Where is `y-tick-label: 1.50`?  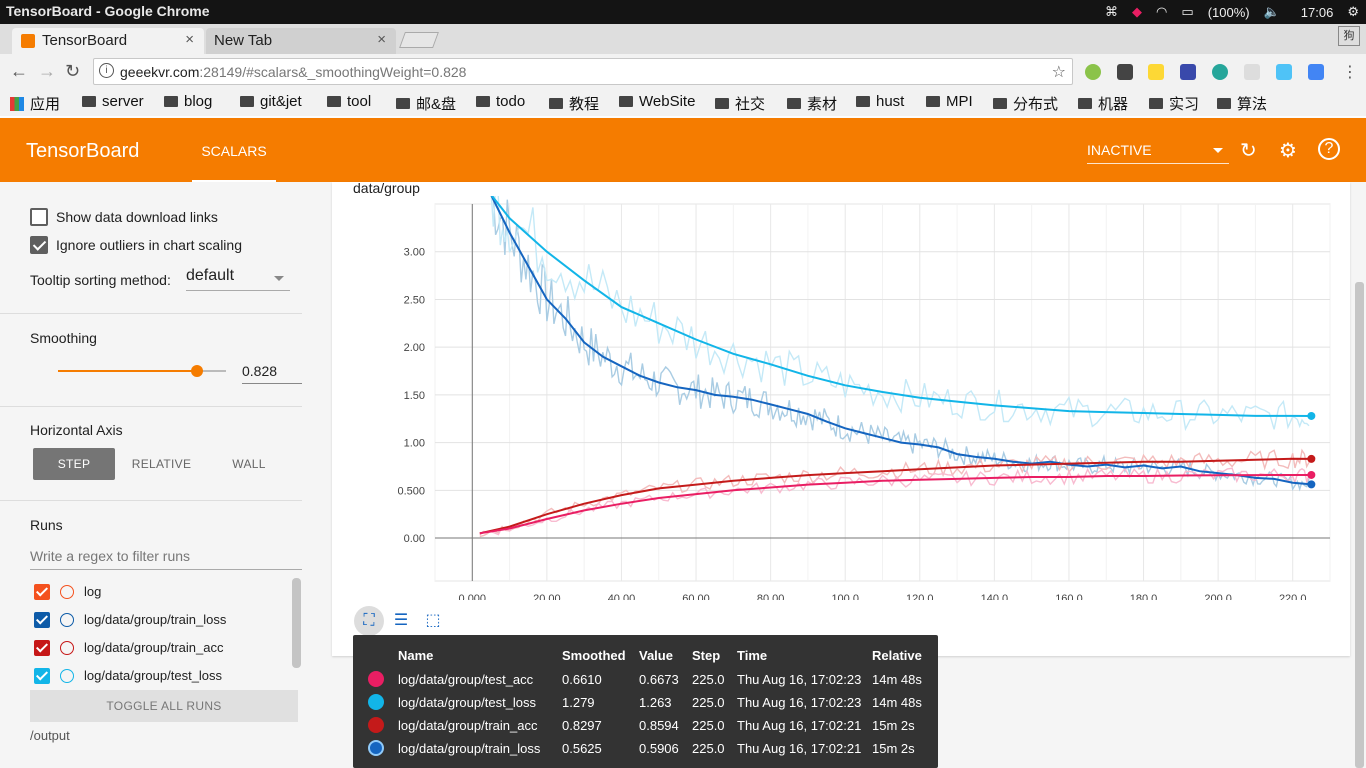
y-tick-label: 1.50 is located at coordinates (414, 396).